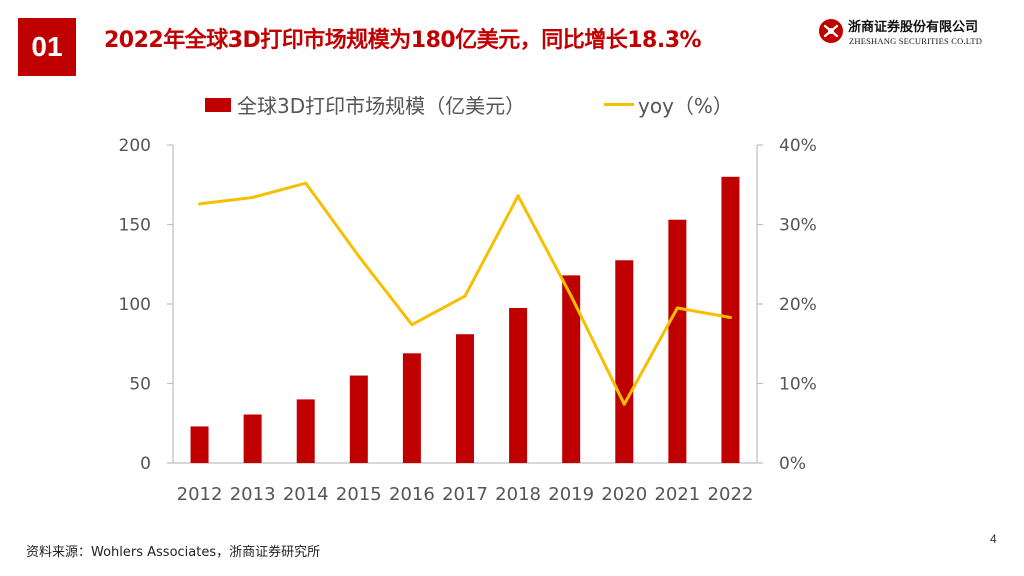  What do you see at coordinates (571, 296) in the screenshot?
I see `yoy-point-2019` at bounding box center [571, 296].